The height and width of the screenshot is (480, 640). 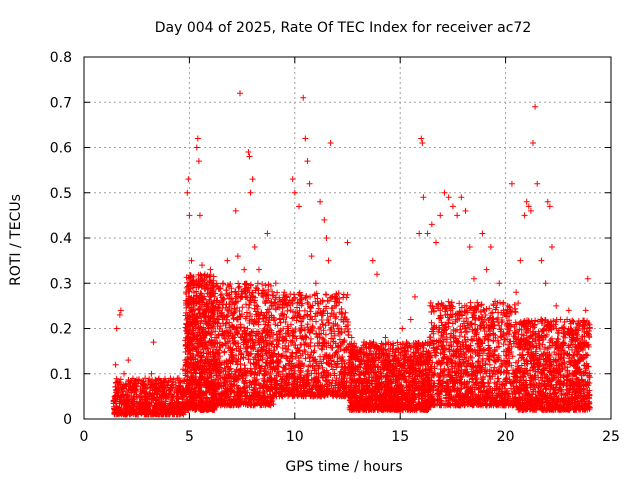 What do you see at coordinates (611, 437) in the screenshot?
I see `x-tick-label: 25` at bounding box center [611, 437].